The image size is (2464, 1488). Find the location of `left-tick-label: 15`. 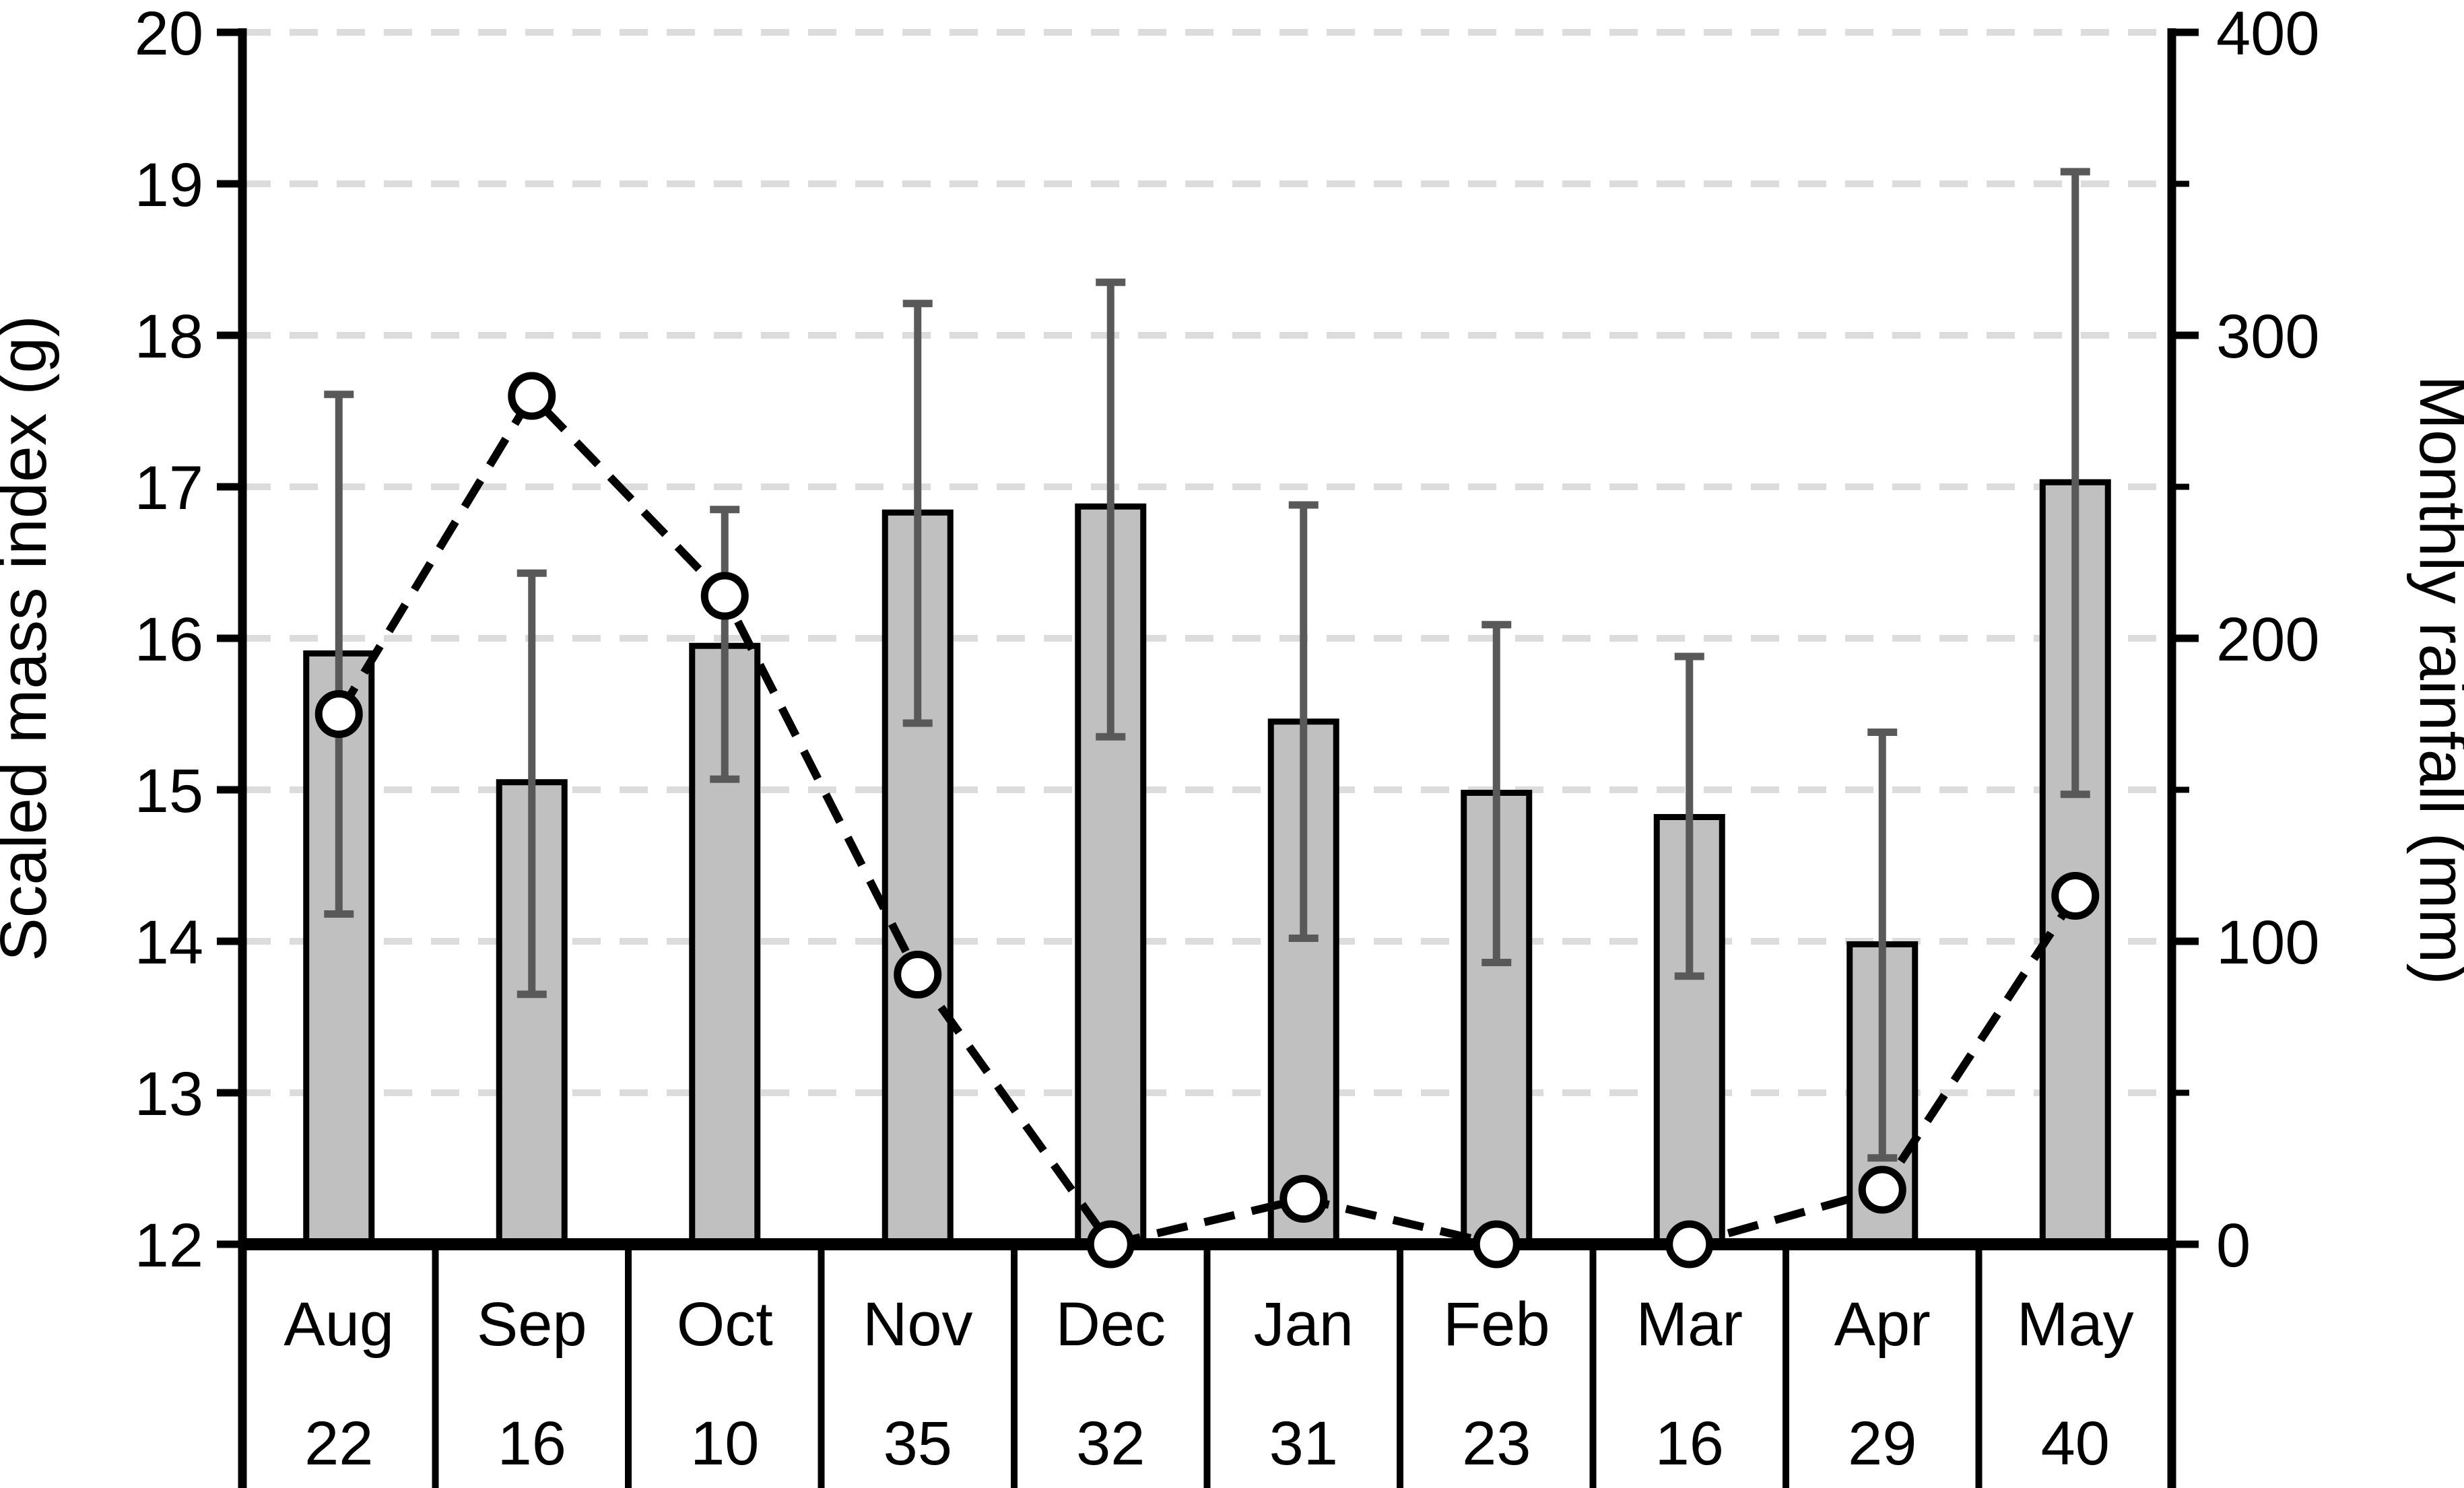

left-tick-label: 15 is located at coordinates (169, 791).